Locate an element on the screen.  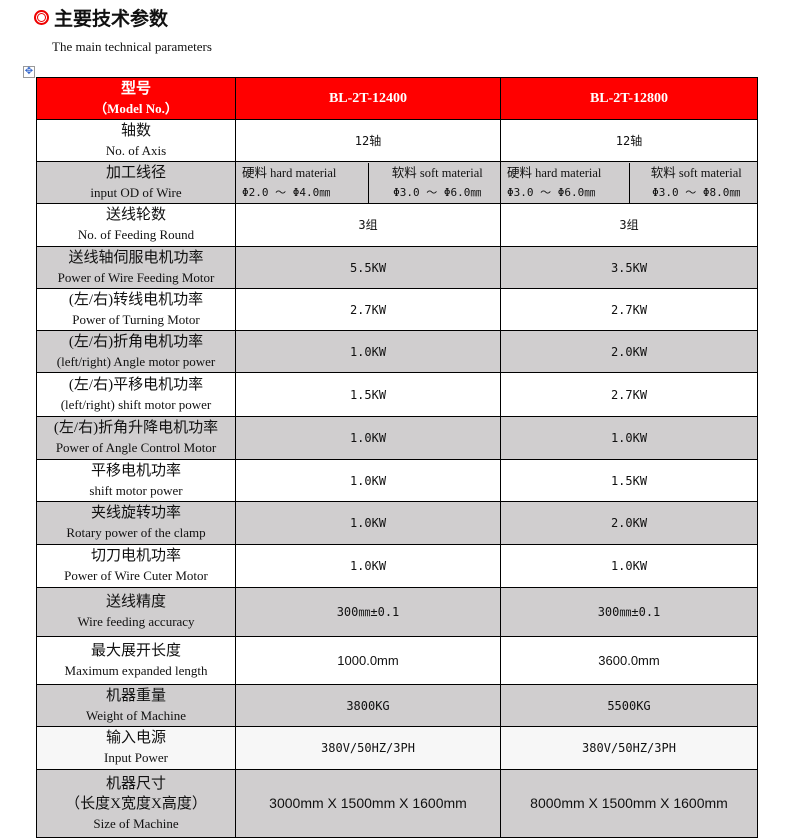
value-cell: 1000.0mm is located at coordinates (368, 660).